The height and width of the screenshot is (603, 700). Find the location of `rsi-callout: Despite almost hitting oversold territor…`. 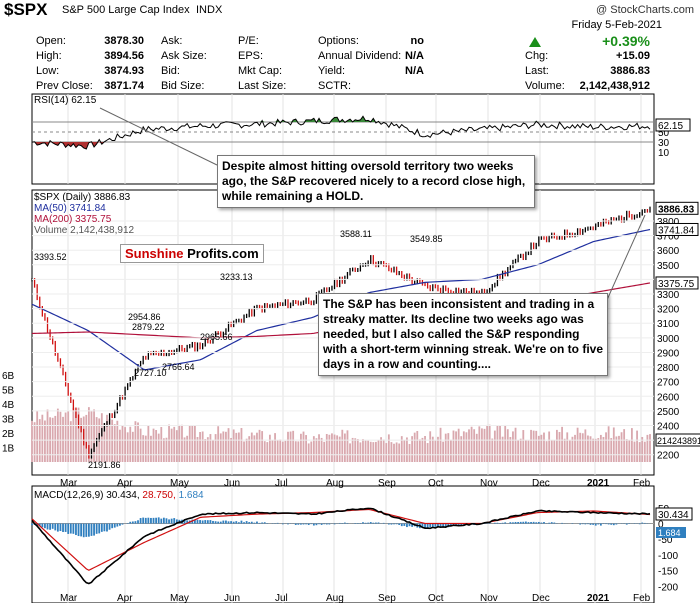

rsi-callout: Despite almost hitting oversold territor… is located at coordinates (376, 181).